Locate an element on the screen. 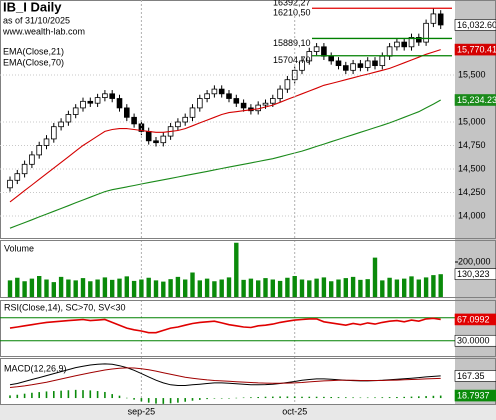 Image resolution: width=496 pixels, height=420 pixels. value-tag-label: 15,770.41 is located at coordinates (476, 49).